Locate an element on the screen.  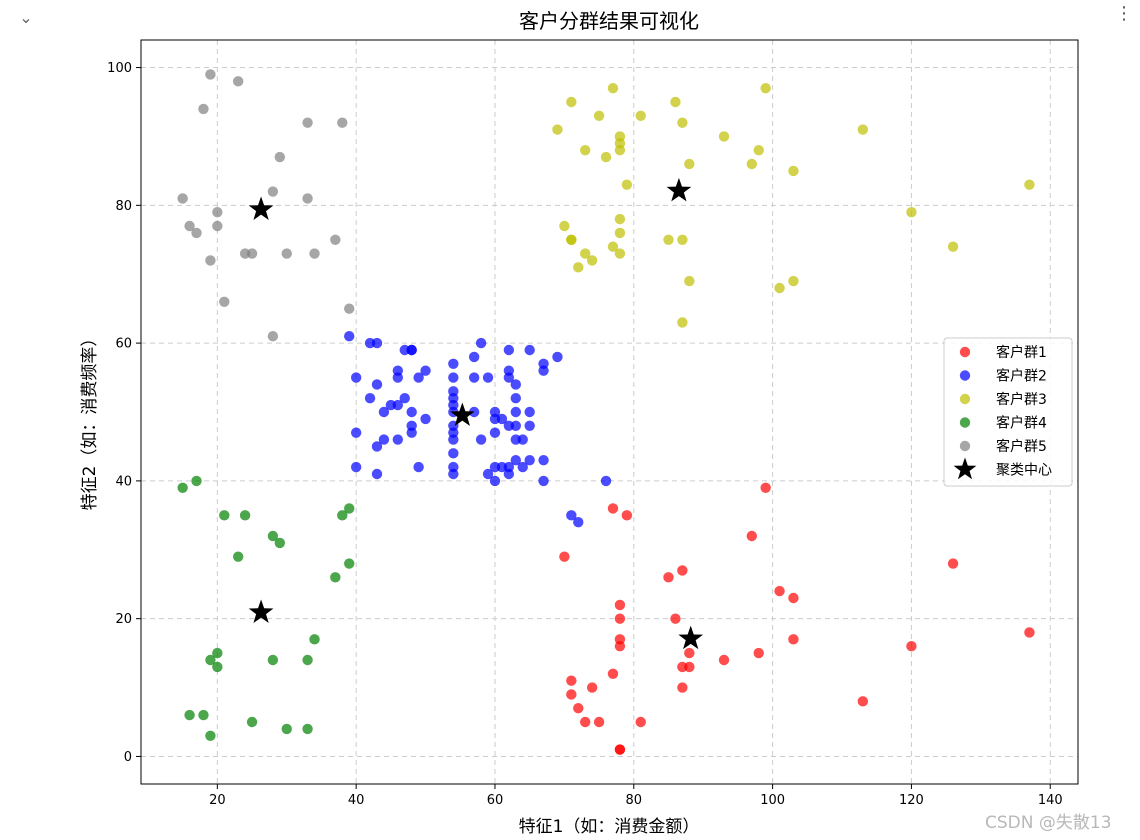
legend-label: 客户群2 is located at coordinates (1021, 376).